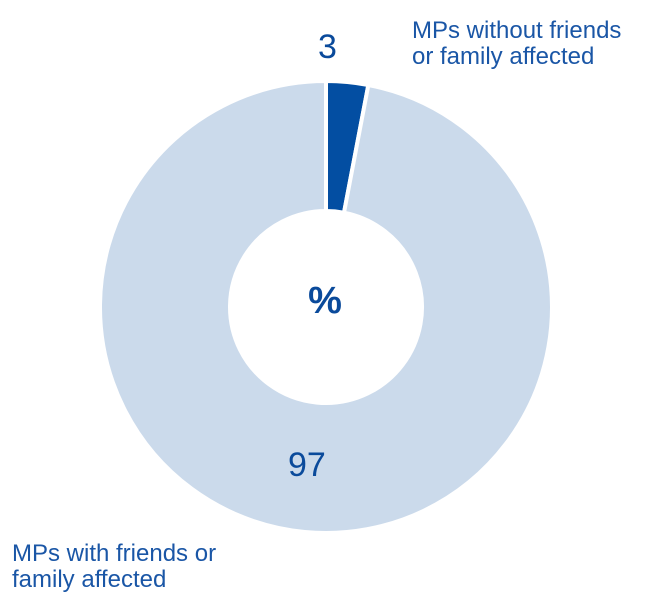 The height and width of the screenshot is (599, 652). I want to click on slice-category-label-without: MPs without friends or family affected, so click(517, 43).